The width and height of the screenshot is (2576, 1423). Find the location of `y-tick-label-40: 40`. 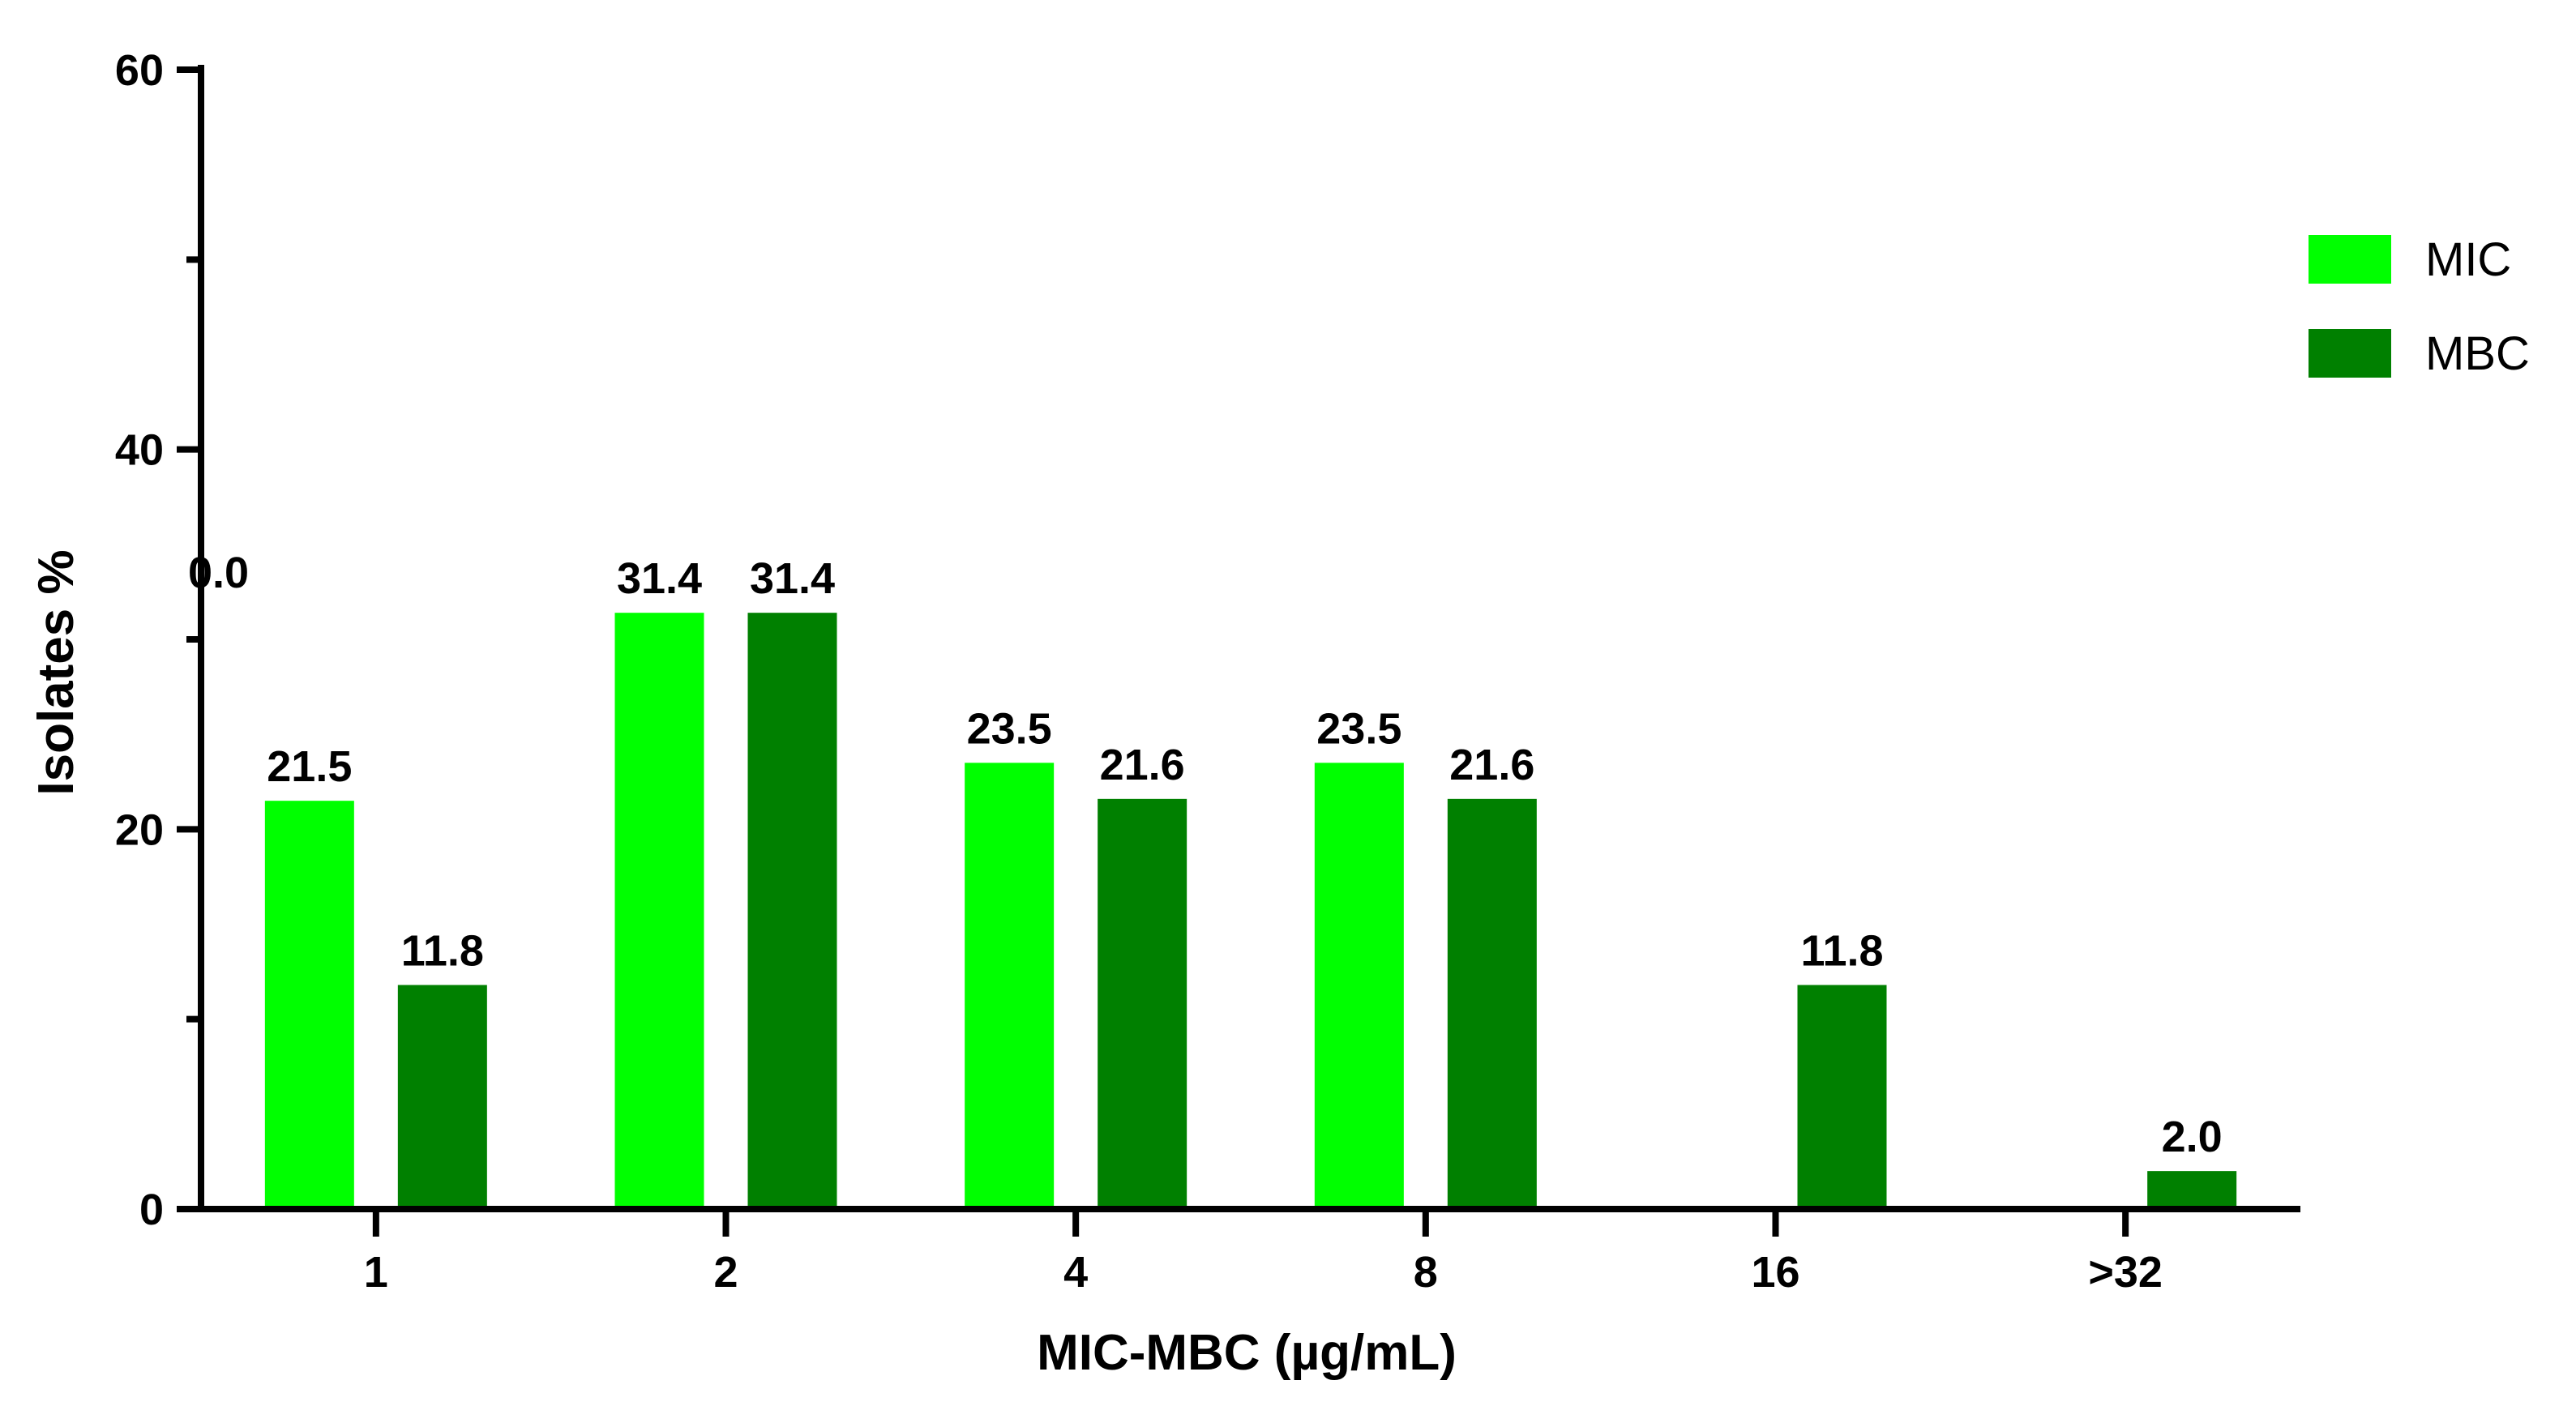

y-tick-label-40: 40 is located at coordinates (139, 450).